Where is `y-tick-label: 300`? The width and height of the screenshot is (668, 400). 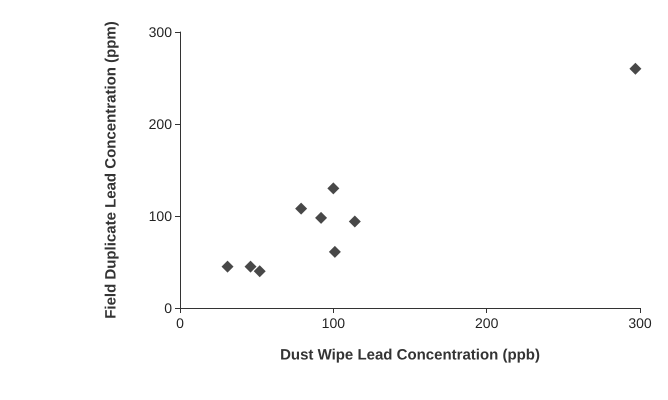 y-tick-label: 300 is located at coordinates (160, 32).